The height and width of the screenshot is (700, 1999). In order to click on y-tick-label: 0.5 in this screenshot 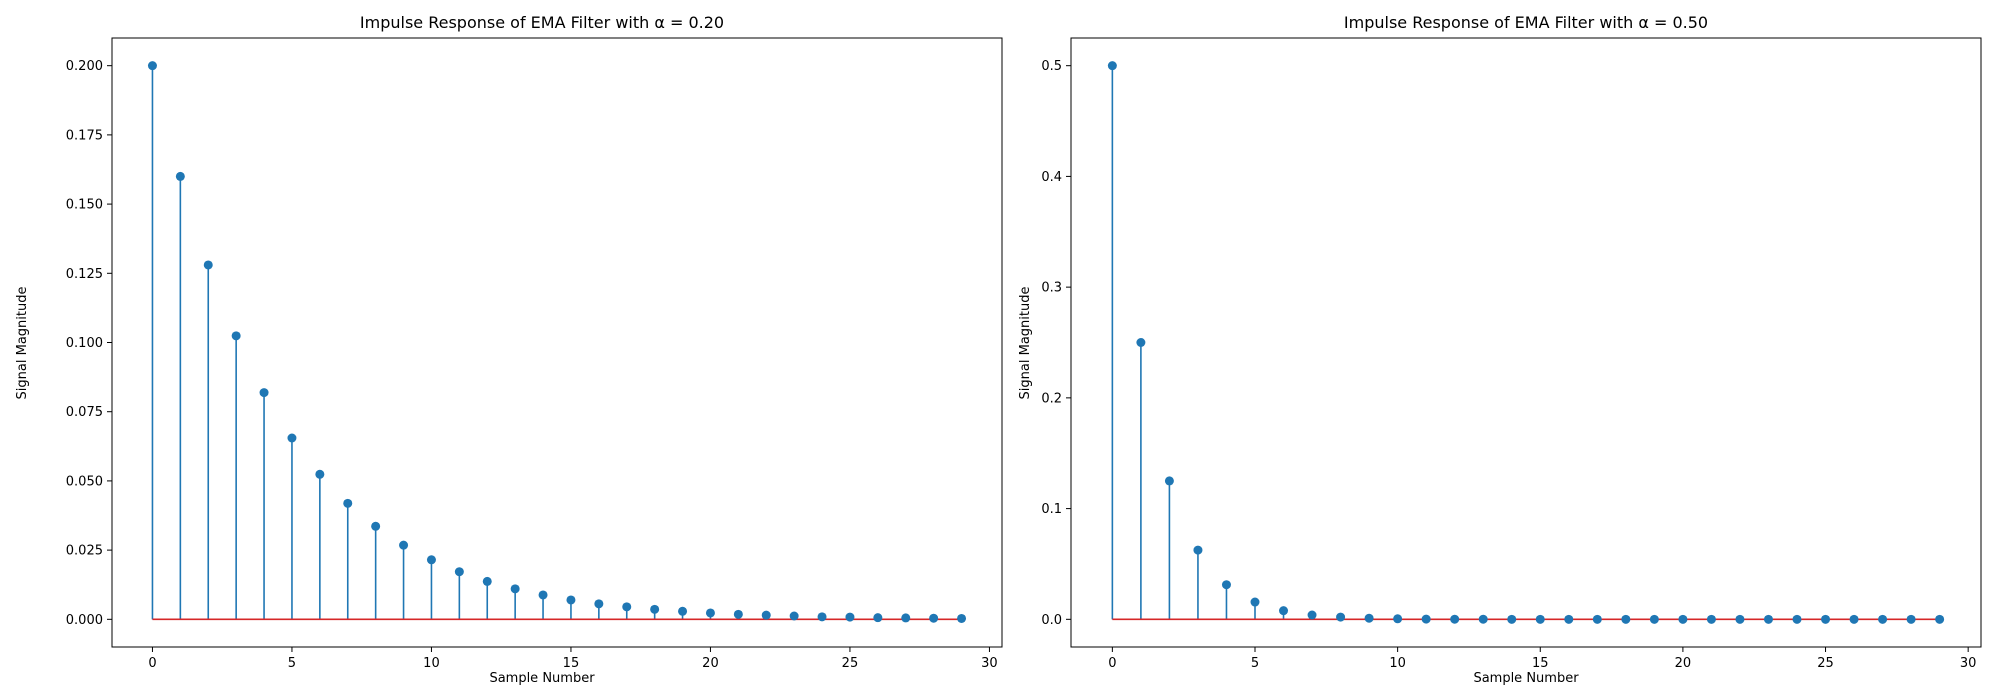, I will do `click(1051, 66)`.